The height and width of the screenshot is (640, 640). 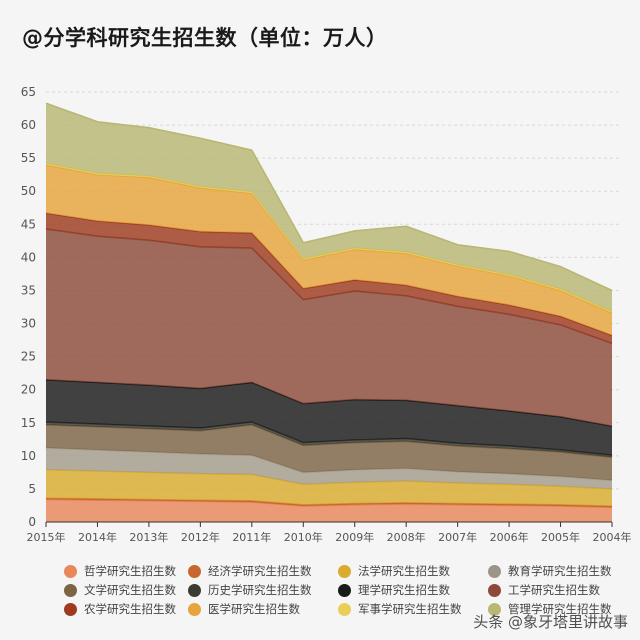 What do you see at coordinates (303, 537) in the screenshot?
I see `x-tick-label: 2010年` at bounding box center [303, 537].